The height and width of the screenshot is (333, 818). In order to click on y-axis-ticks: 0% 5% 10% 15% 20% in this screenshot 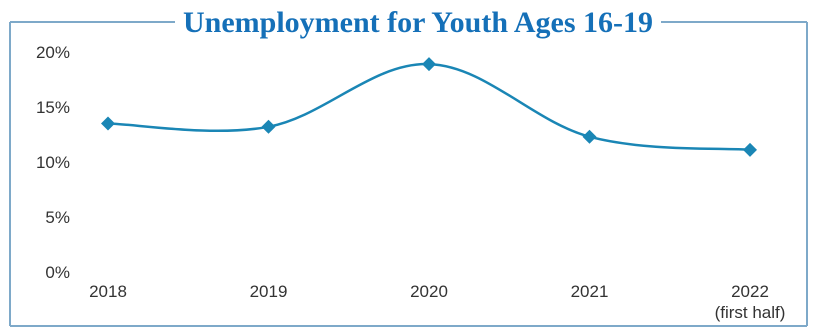, I will do `click(53, 162)`.